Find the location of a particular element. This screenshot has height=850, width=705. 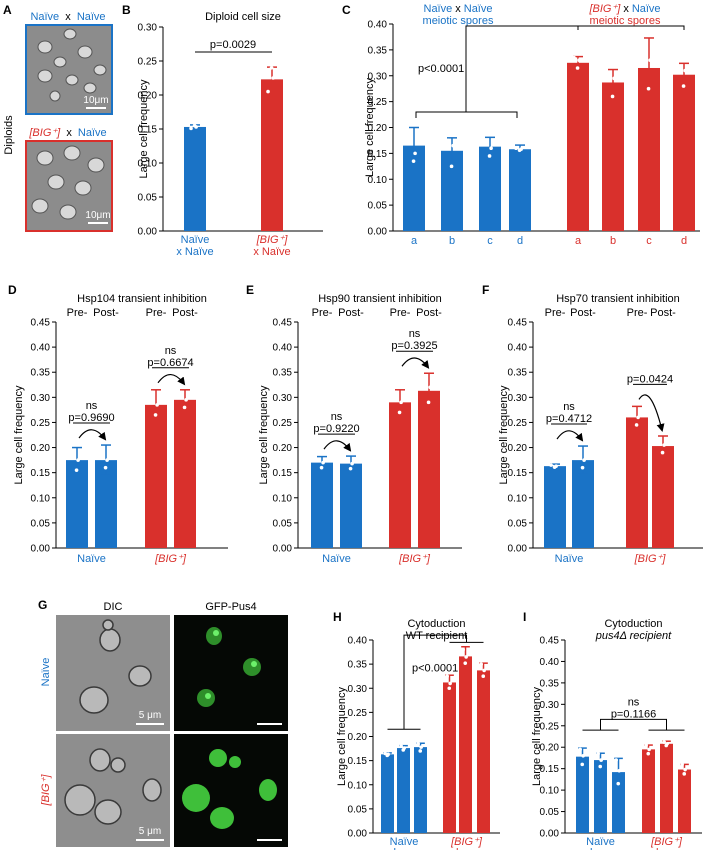

panel-letter-f: F is located at coordinates (485, 290).